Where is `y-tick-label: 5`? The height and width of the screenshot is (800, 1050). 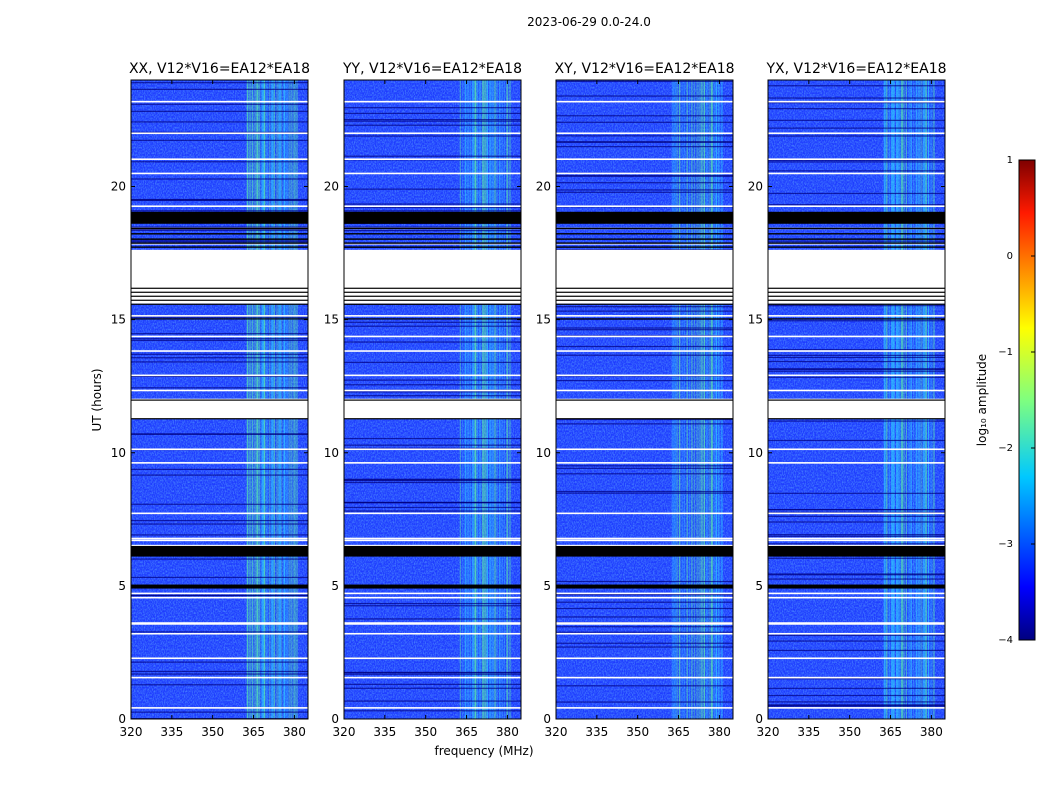
y-tick-label: 5 is located at coordinates (547, 586).